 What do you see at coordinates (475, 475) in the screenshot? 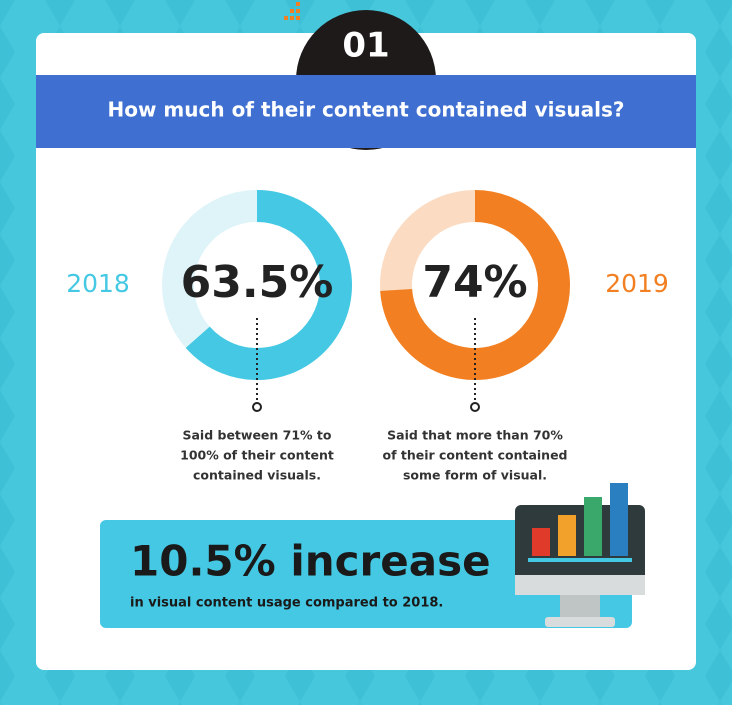
I see `caption-line: some form of visual.` at bounding box center [475, 475].